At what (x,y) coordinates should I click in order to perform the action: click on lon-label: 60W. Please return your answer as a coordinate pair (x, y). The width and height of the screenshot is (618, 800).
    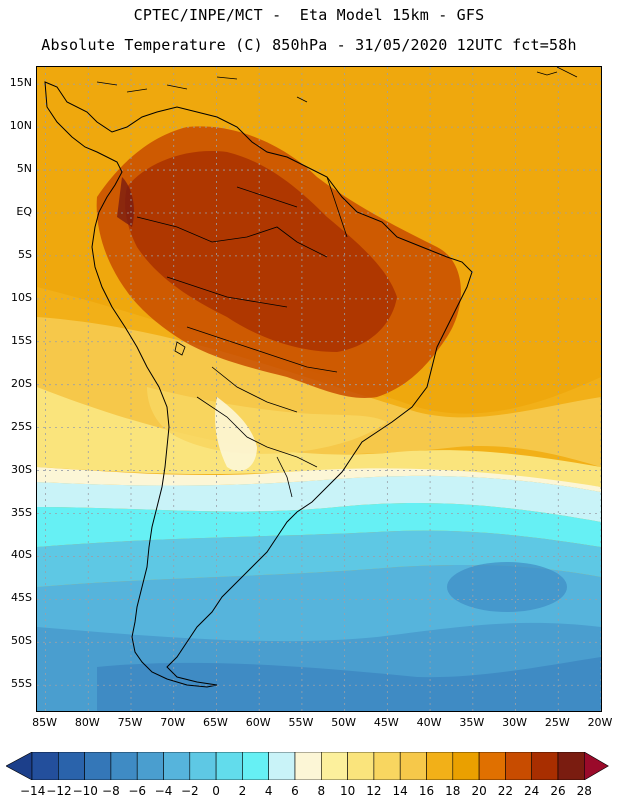
    Looking at the image, I should click on (258, 722).